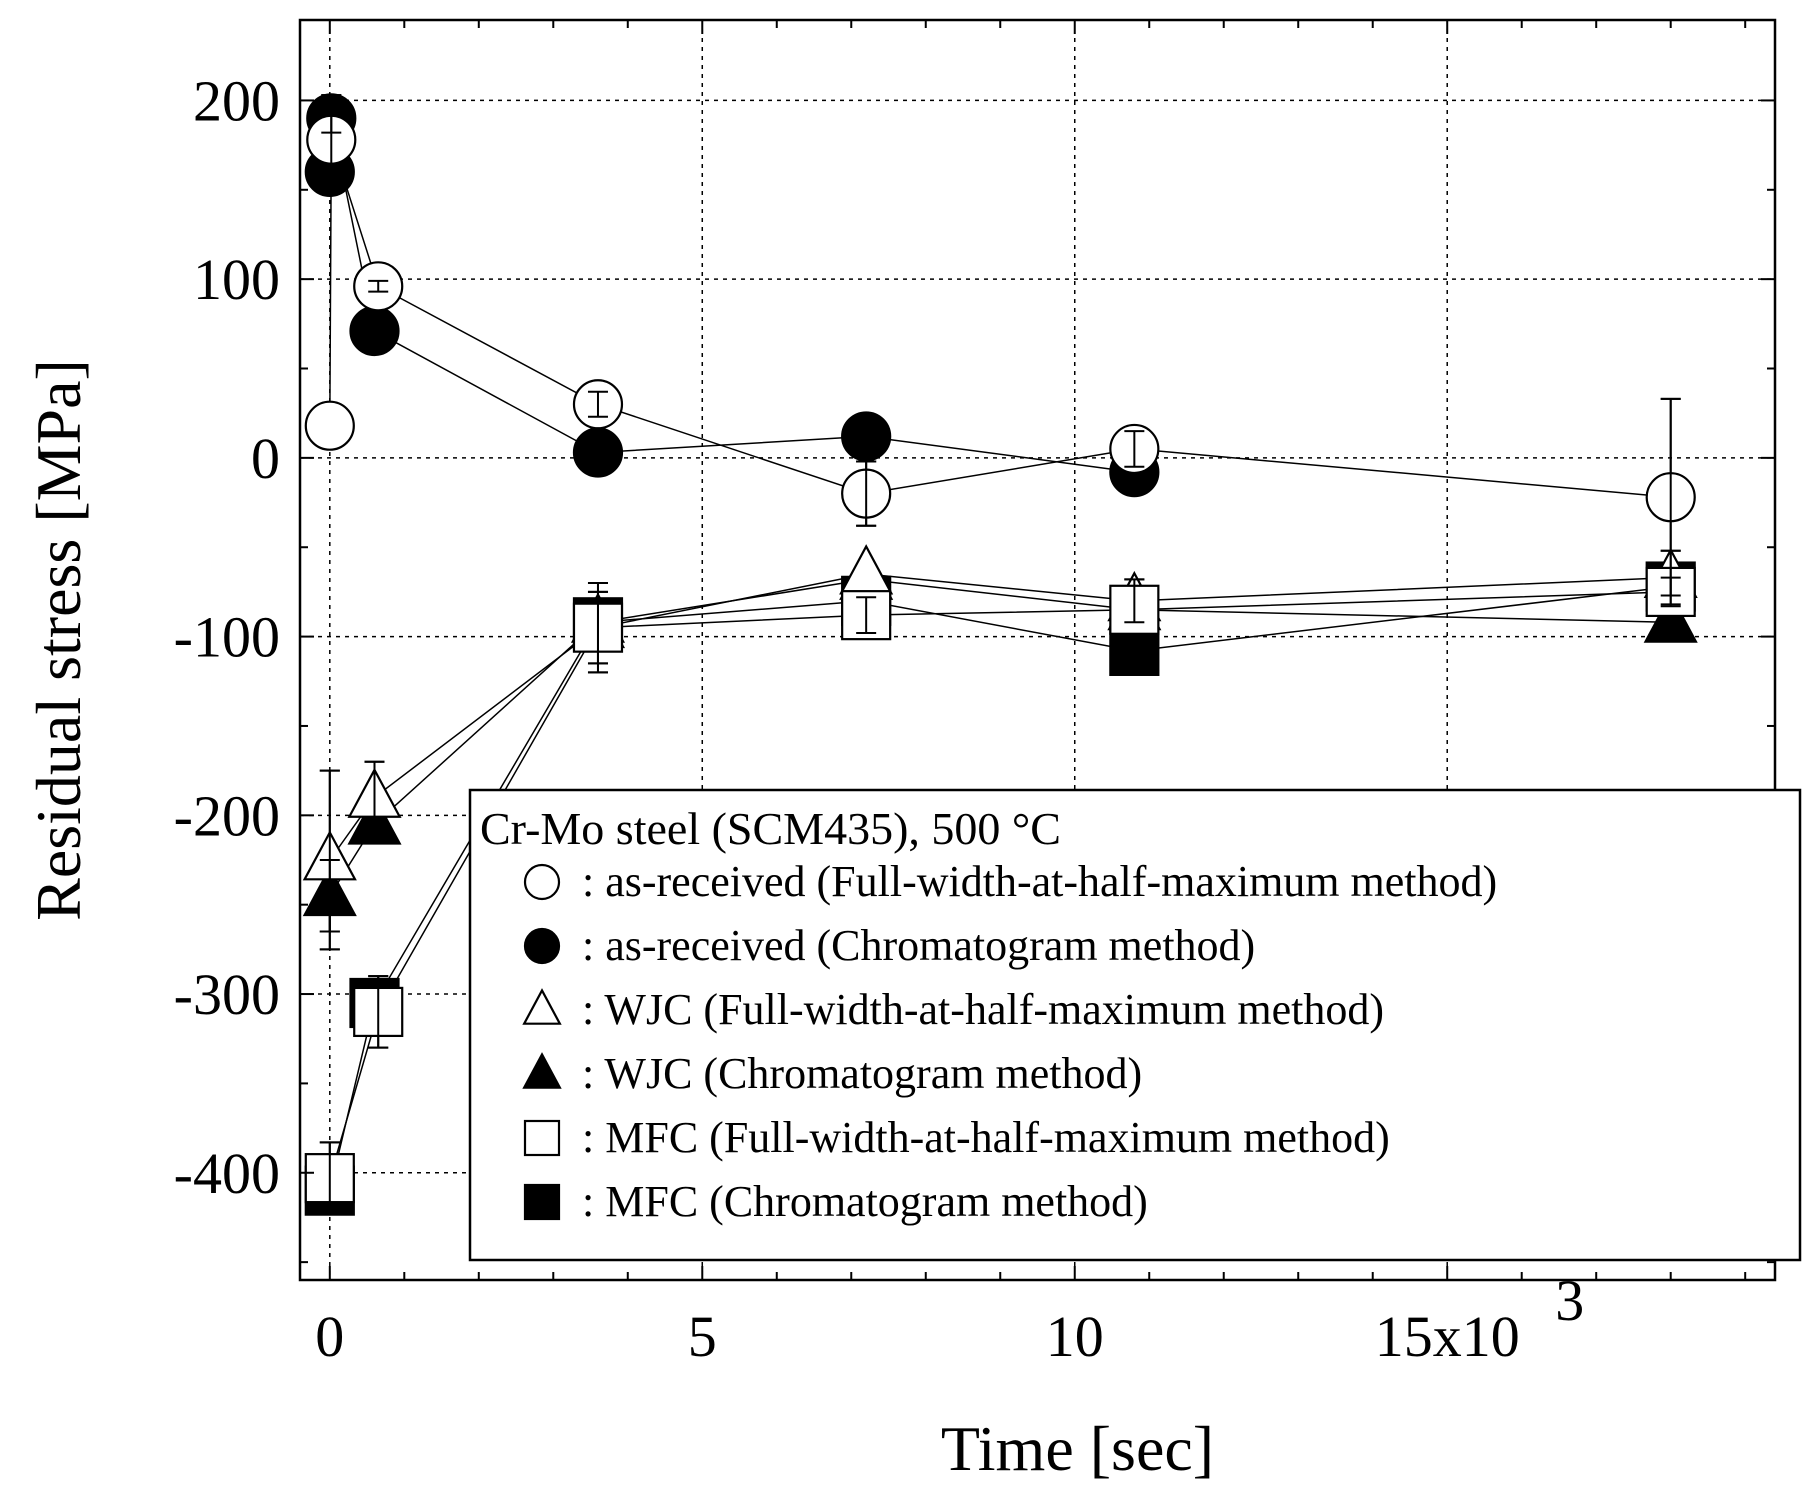 Image resolution: width=1805 pixels, height=1499 pixels. What do you see at coordinates (1077, 1448) in the screenshot?
I see `x-axis-title: Time [sec]` at bounding box center [1077, 1448].